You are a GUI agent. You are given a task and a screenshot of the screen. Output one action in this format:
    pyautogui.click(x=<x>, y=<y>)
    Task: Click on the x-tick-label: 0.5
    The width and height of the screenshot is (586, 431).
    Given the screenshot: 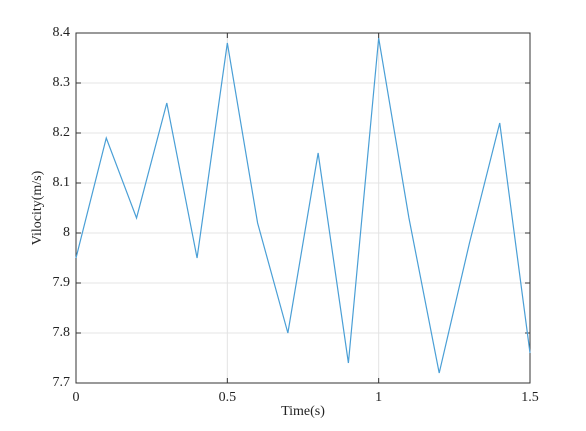 What is the action you would take?
    pyautogui.click(x=228, y=397)
    